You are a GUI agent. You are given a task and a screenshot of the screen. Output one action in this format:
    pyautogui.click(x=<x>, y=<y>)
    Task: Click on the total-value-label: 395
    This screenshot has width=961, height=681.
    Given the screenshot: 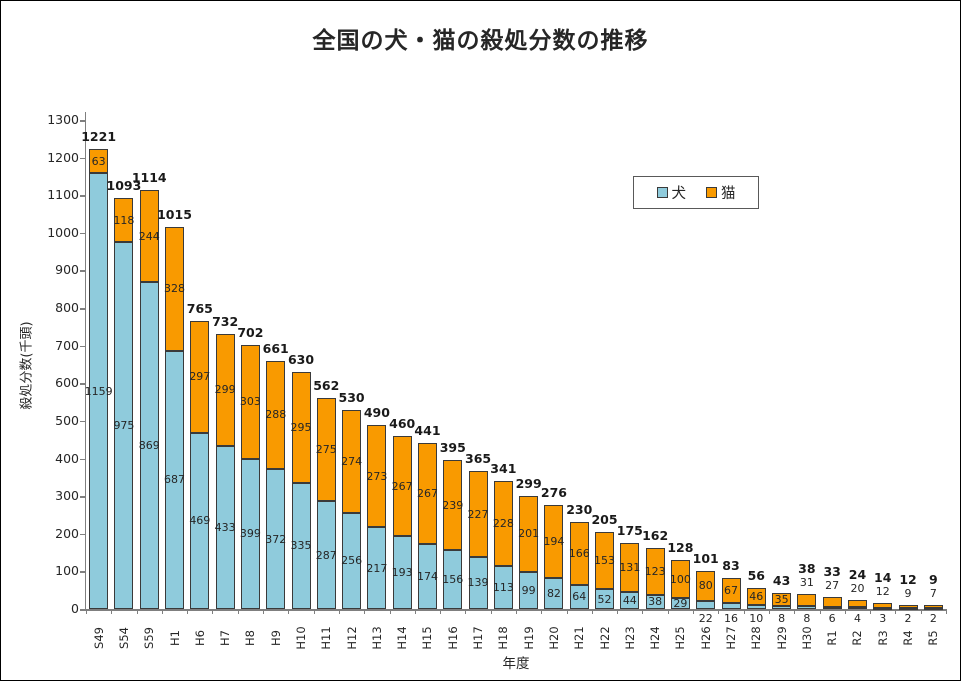 What is the action you would take?
    pyautogui.click(x=452, y=448)
    